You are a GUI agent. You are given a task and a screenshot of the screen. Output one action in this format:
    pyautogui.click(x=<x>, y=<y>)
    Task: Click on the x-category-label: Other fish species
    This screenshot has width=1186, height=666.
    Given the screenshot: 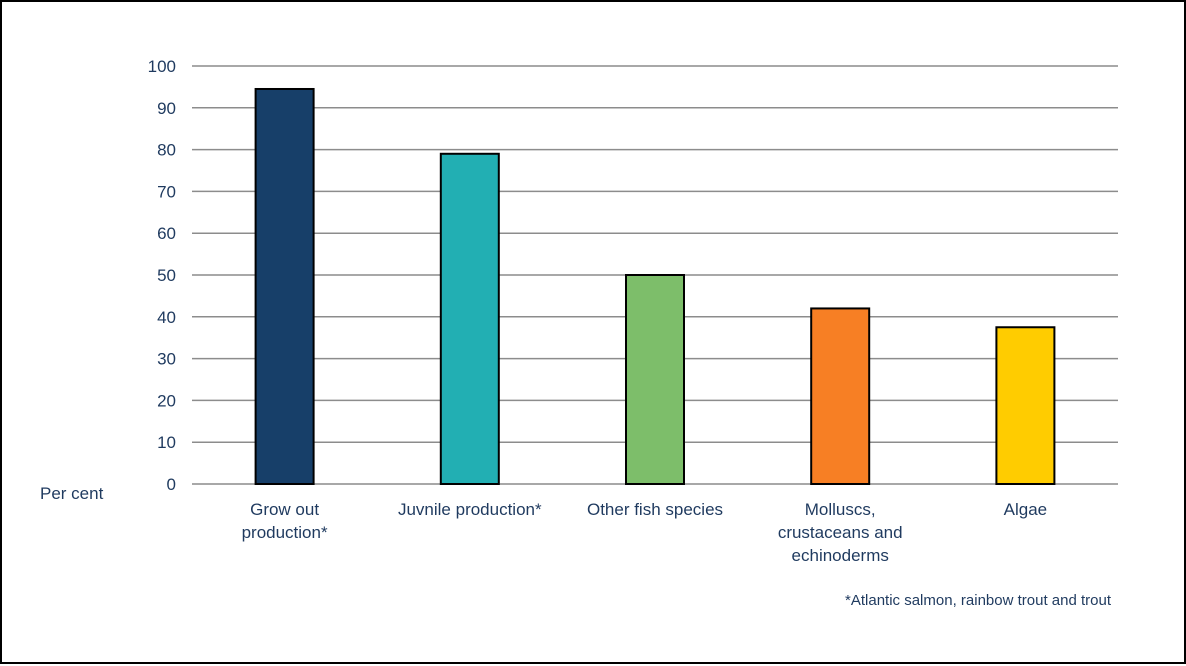 What is the action you would take?
    pyautogui.click(x=655, y=509)
    